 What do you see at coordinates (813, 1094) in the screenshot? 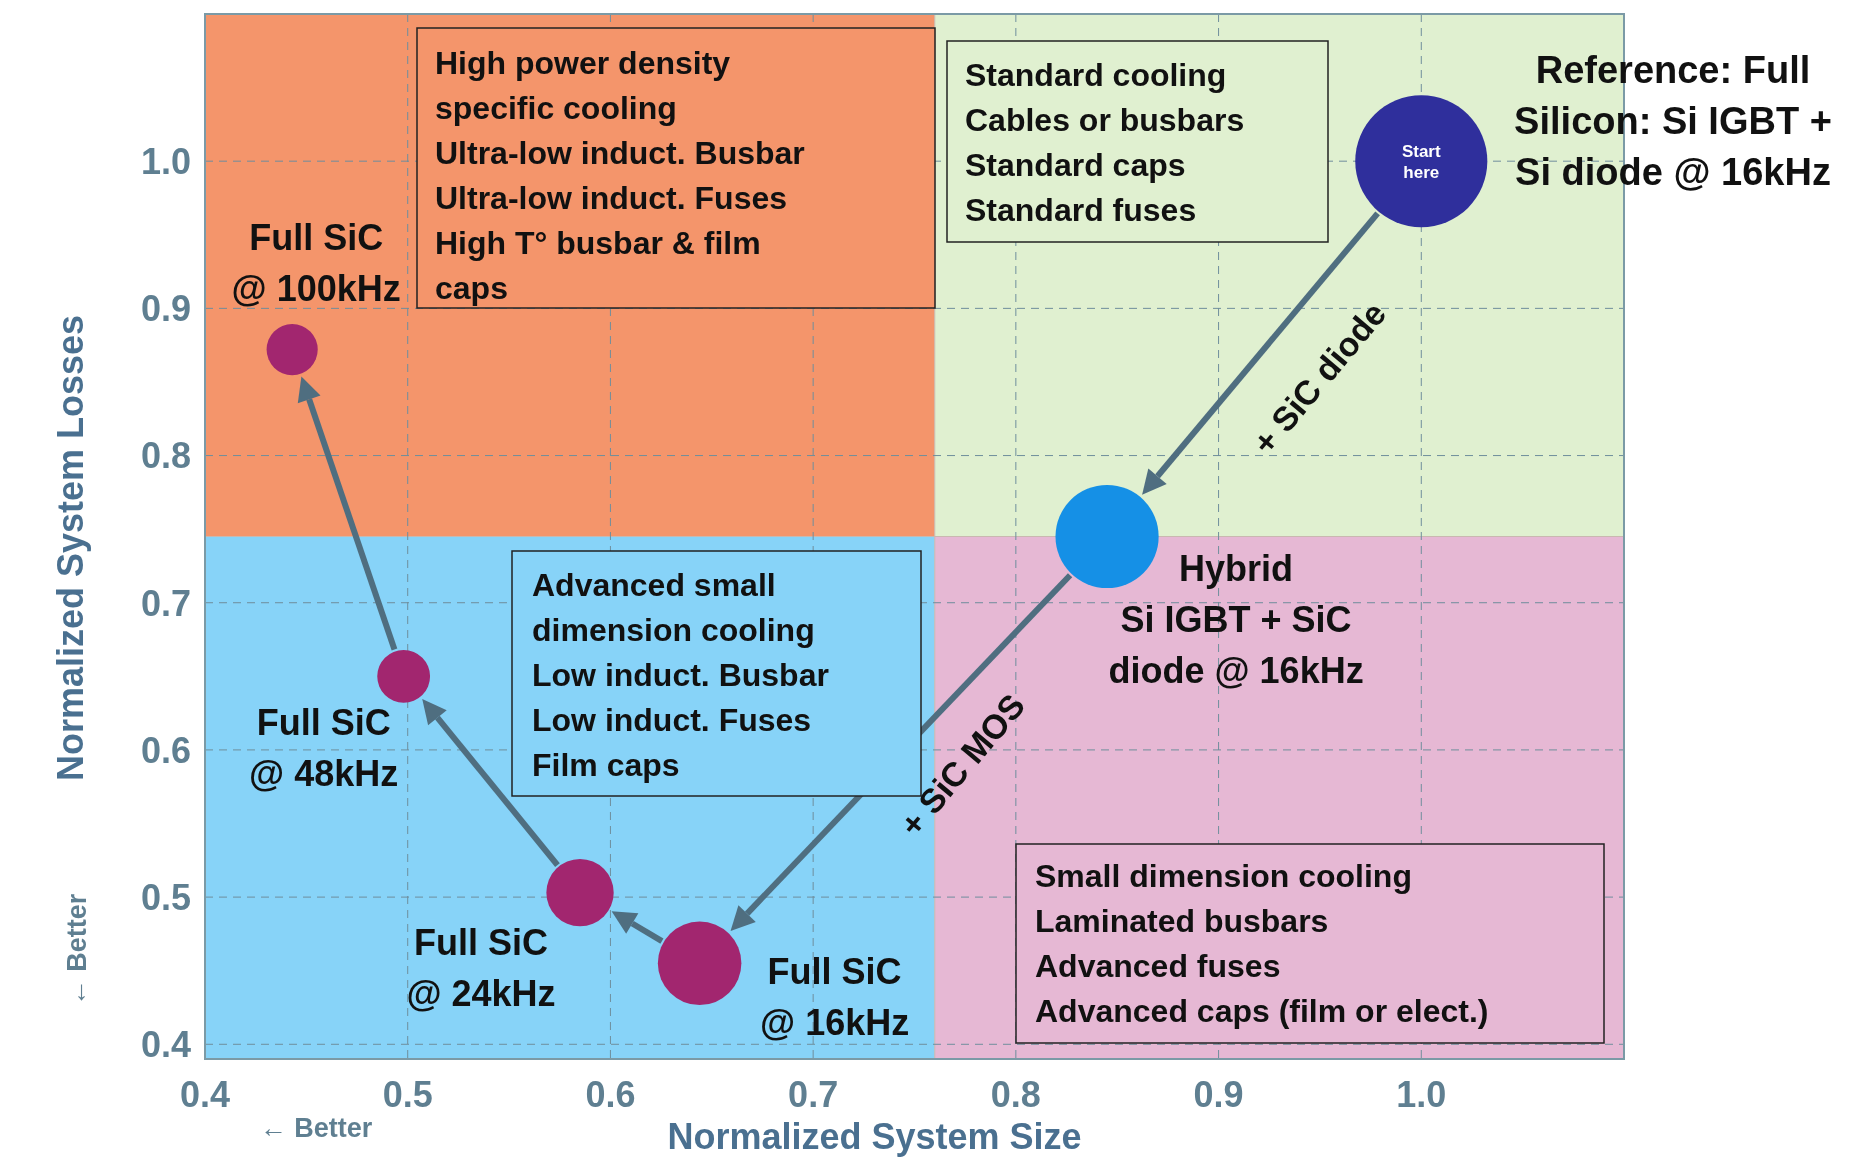
I see `x-tick-label: 0.7` at bounding box center [813, 1094].